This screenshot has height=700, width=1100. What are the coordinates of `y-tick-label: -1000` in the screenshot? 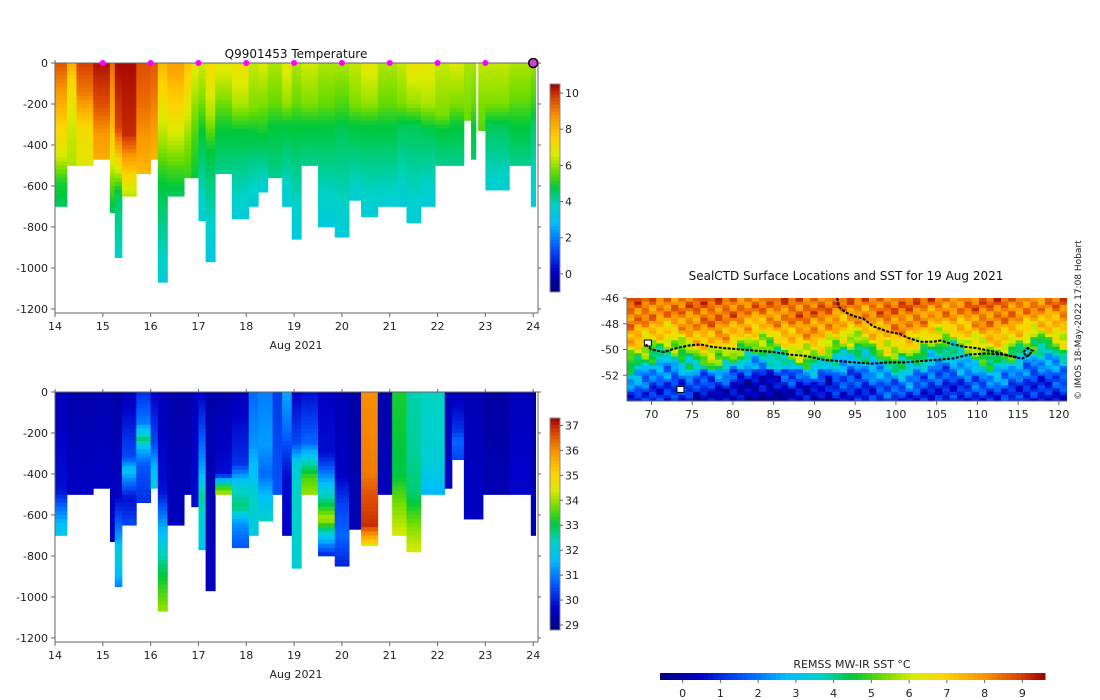 It's located at (32, 268).